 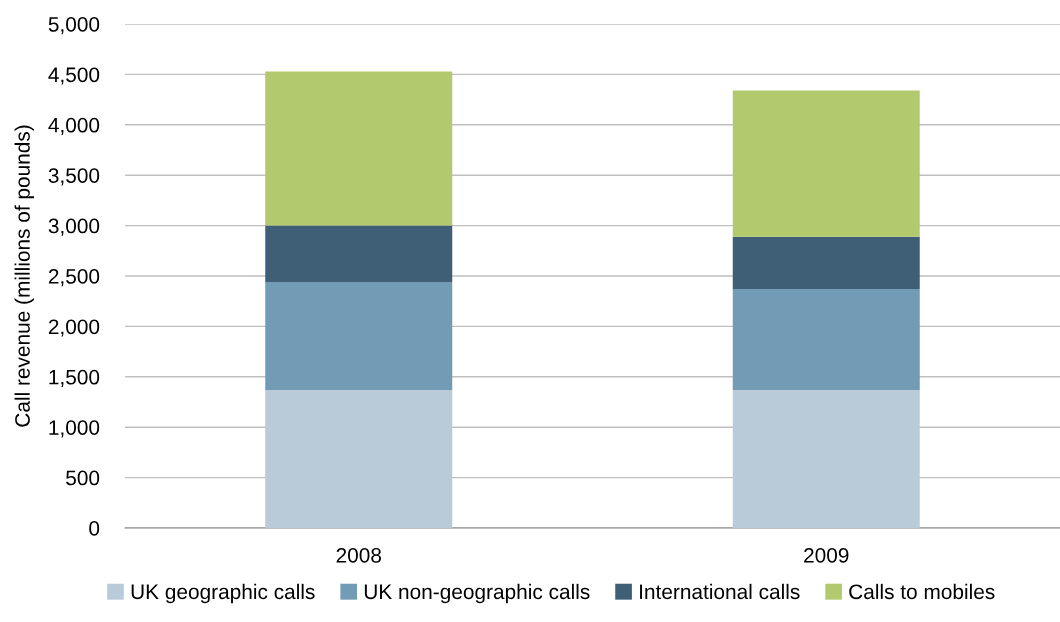 What do you see at coordinates (477, 593) in the screenshot?
I see `legend-label: UK non-geographic calls` at bounding box center [477, 593].